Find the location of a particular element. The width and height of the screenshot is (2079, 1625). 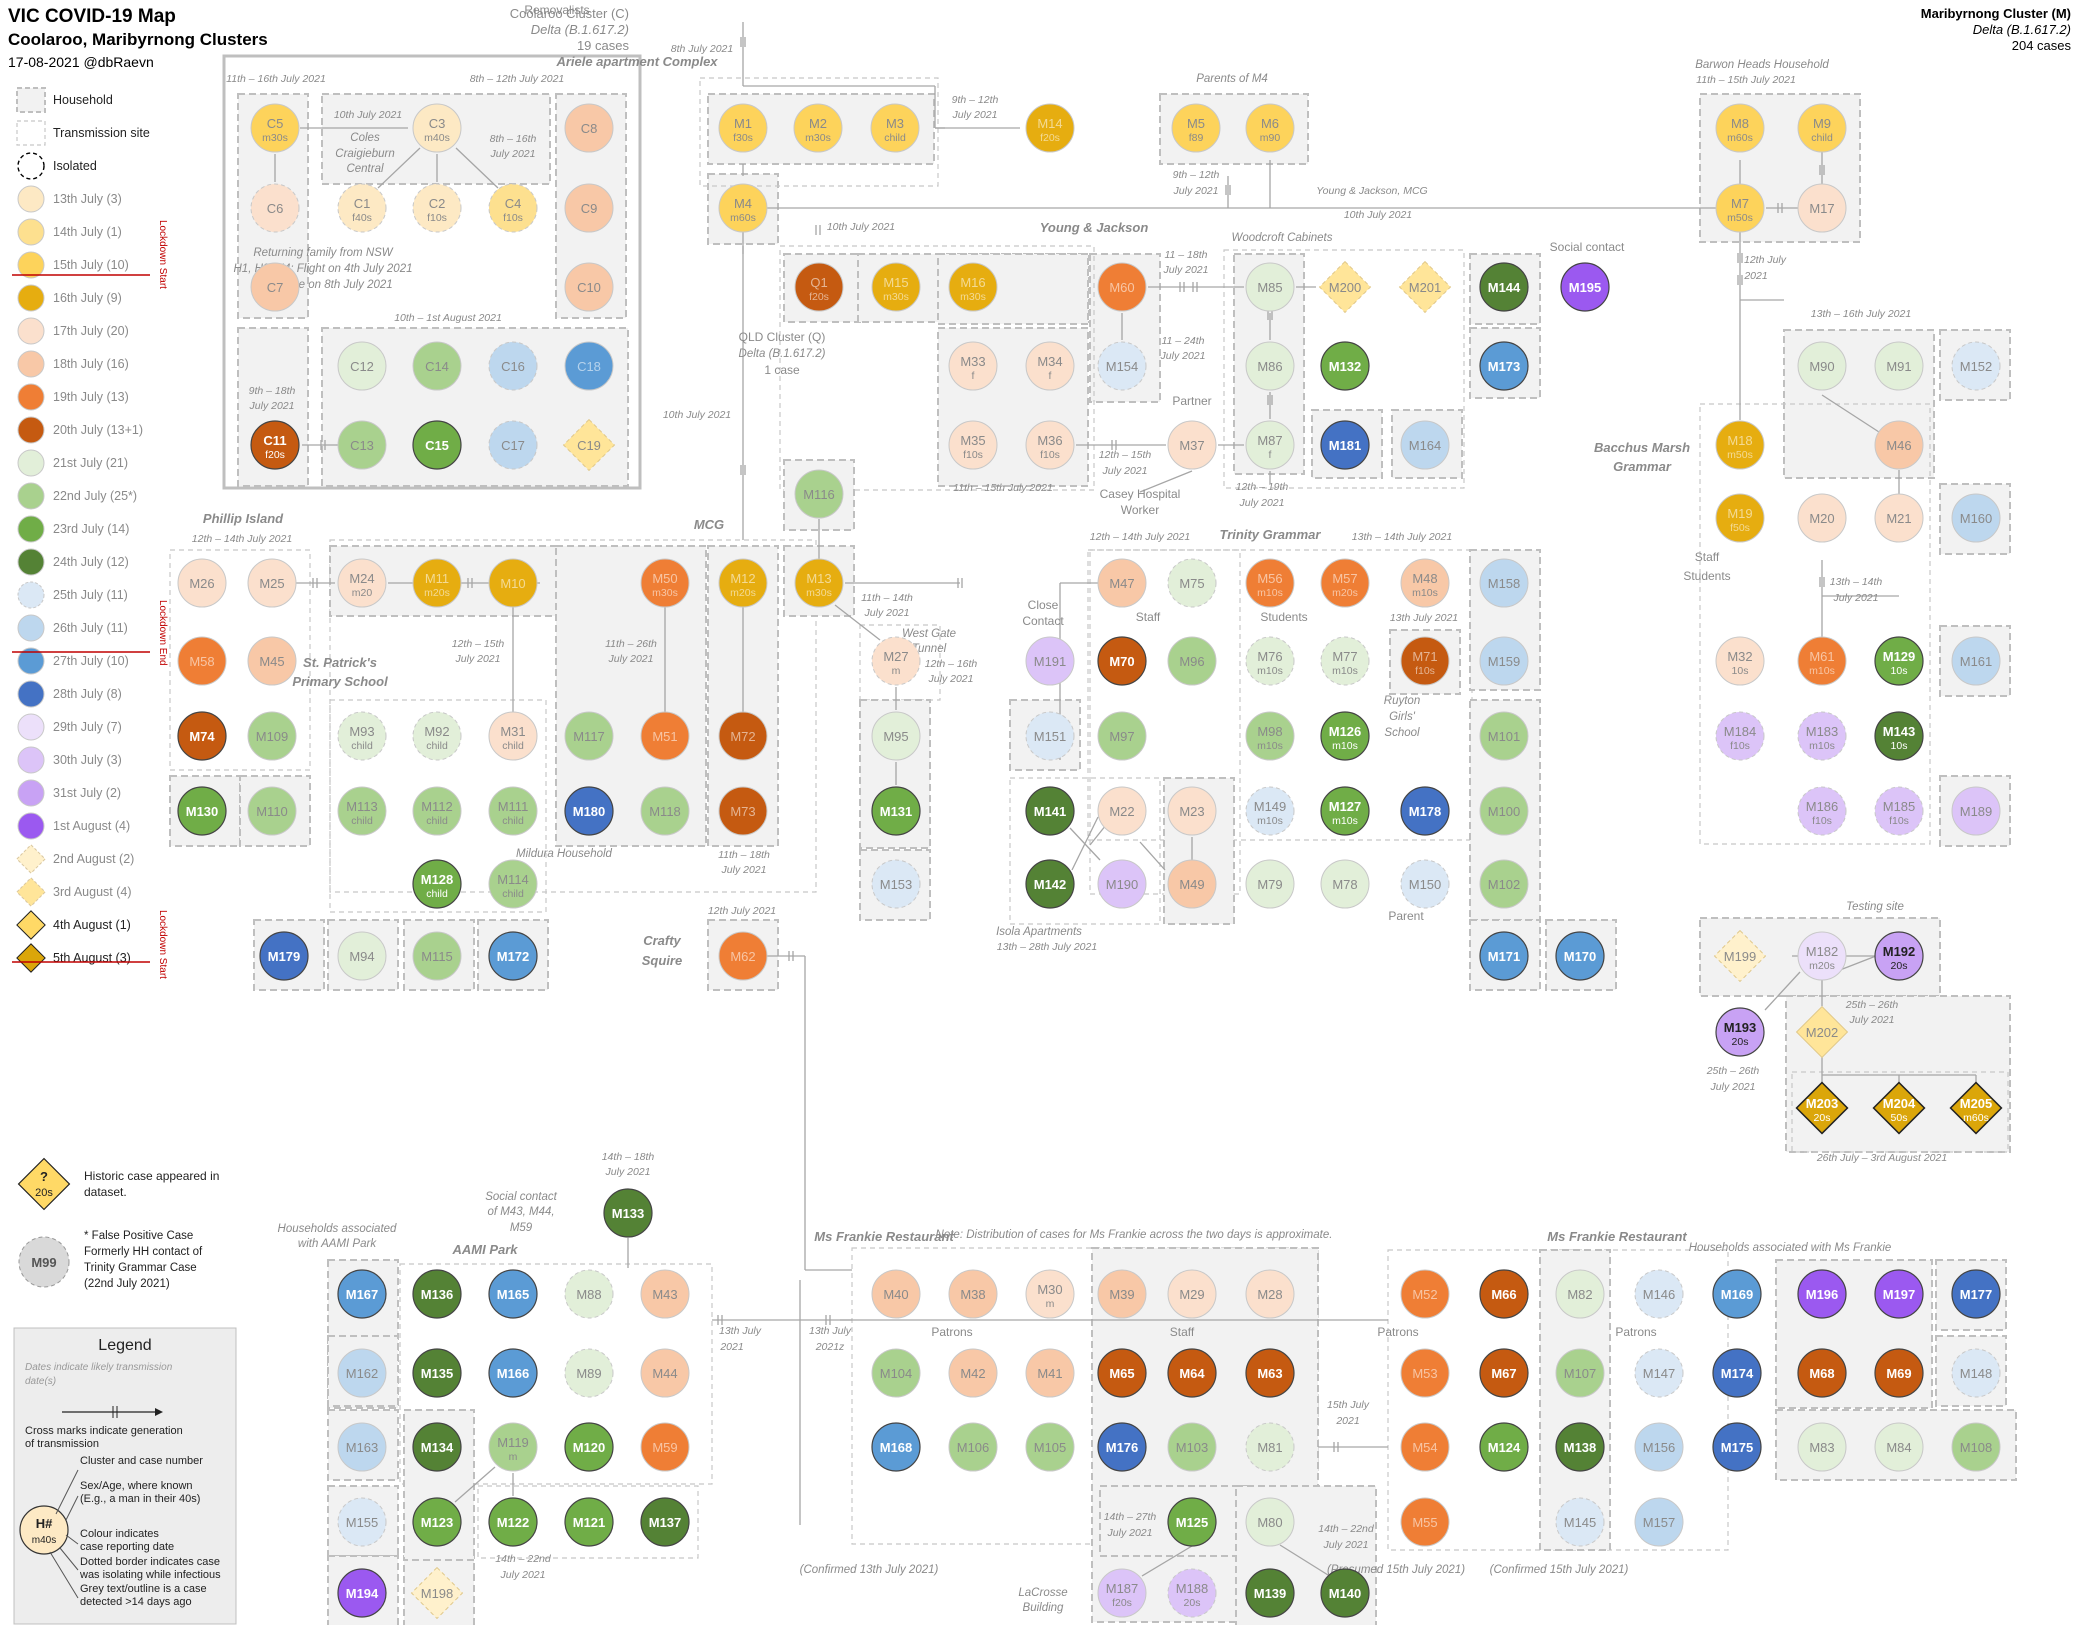

case-node: C13 is located at coordinates (362, 445).